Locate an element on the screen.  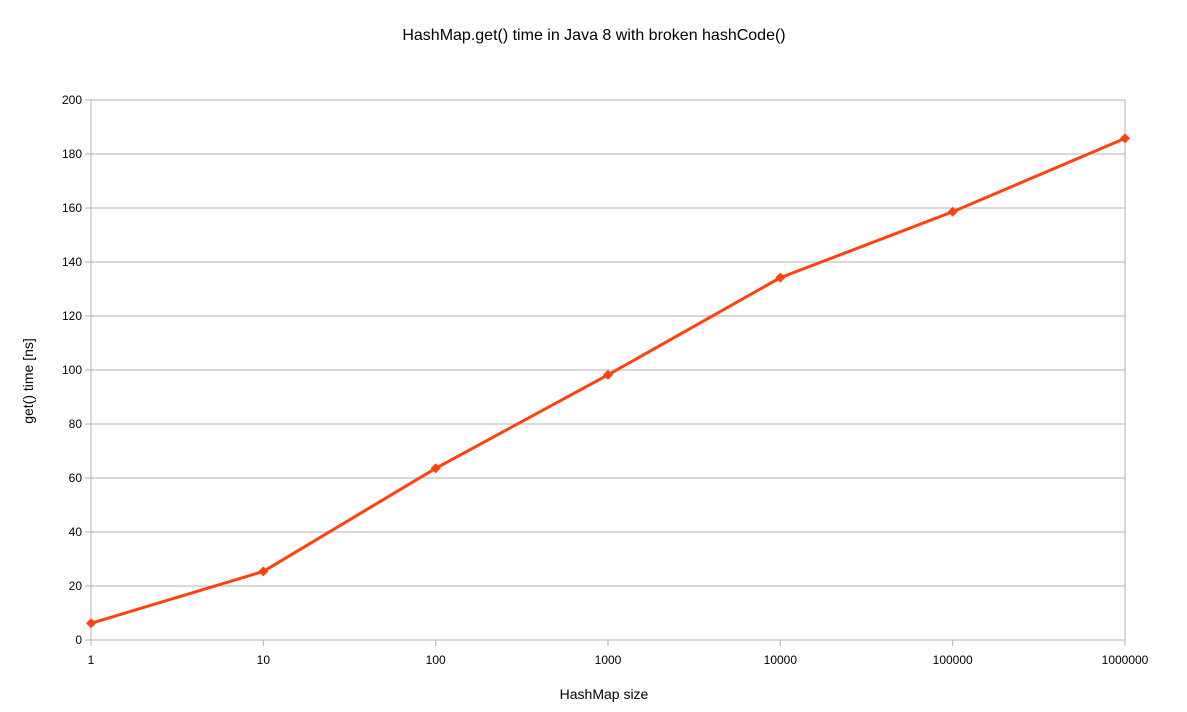
y-tick-label: 60 is located at coordinates (76, 478).